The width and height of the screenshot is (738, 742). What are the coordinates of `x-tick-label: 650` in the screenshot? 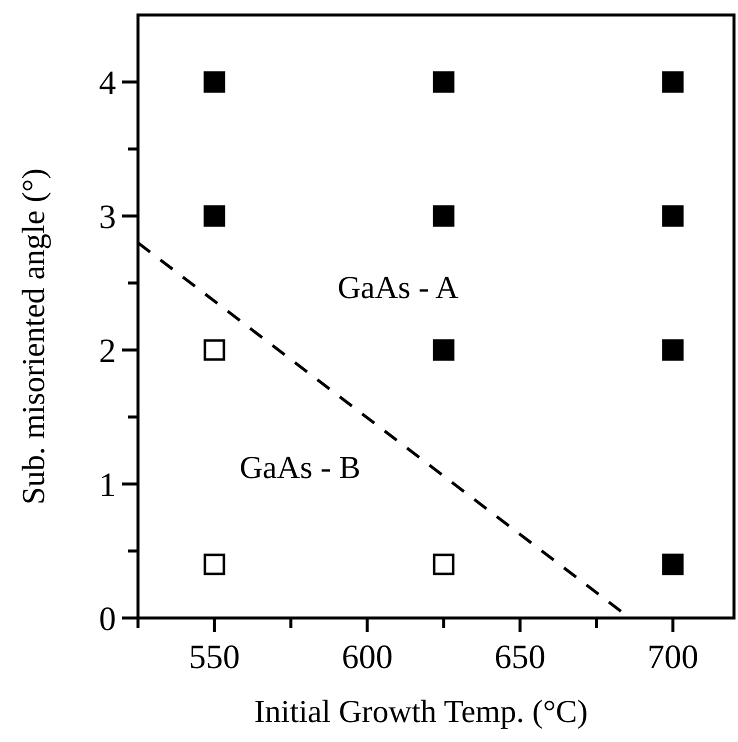 It's located at (520, 657).